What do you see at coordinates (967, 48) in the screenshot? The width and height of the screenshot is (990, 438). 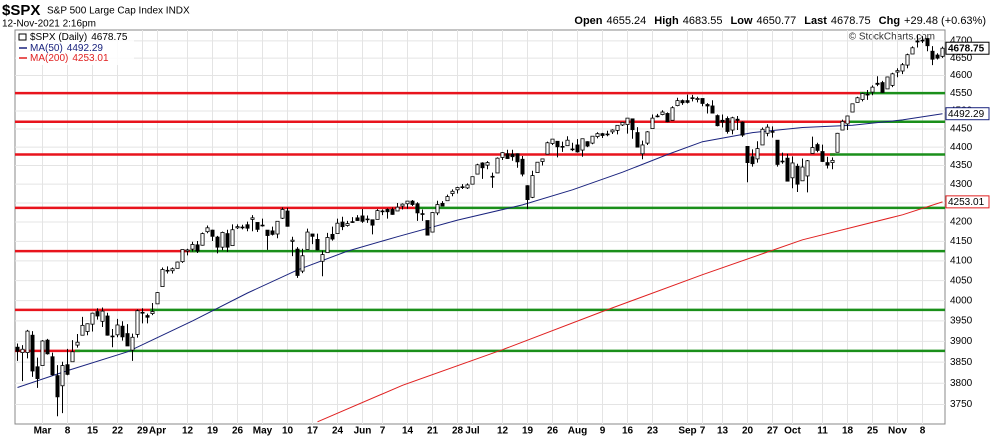 I see `price-badge` at bounding box center [967, 48].